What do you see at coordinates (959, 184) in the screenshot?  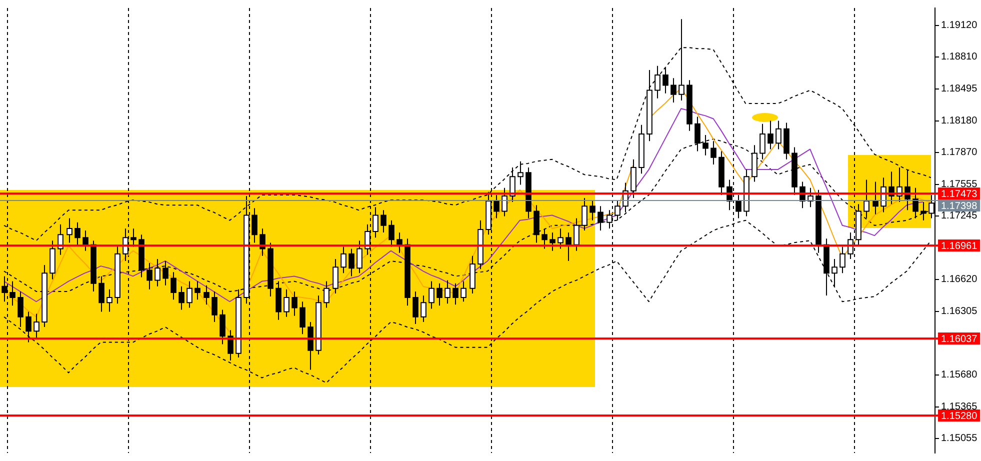 I see `y-tick-label: 1.17555` at bounding box center [959, 184].